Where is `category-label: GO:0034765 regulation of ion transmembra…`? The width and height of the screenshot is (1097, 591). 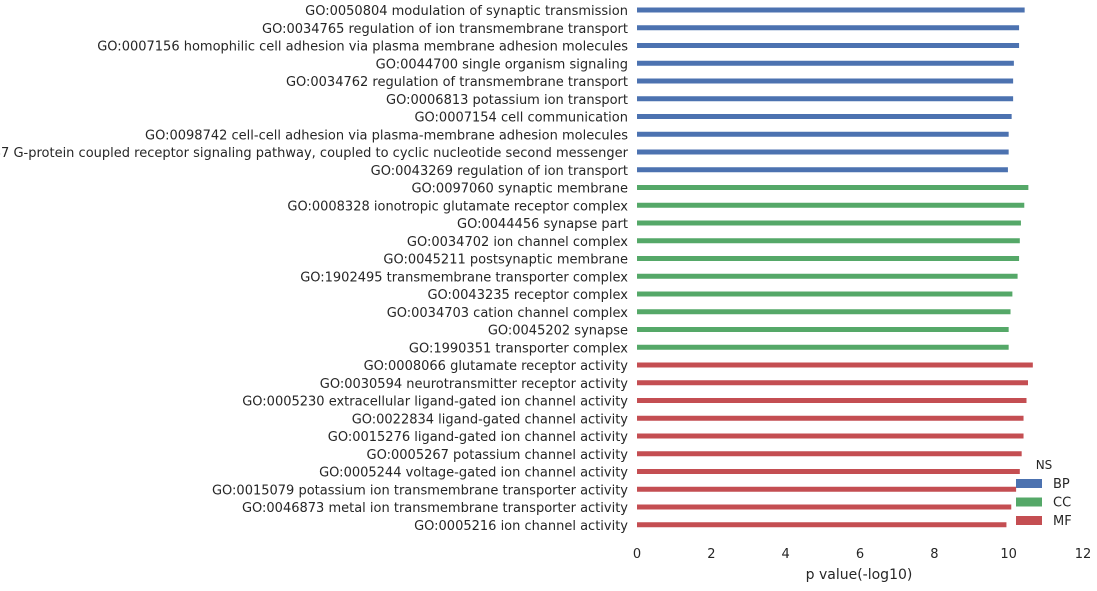
category-label: GO:0034765 regulation of ion transmembra… is located at coordinates (445, 29).